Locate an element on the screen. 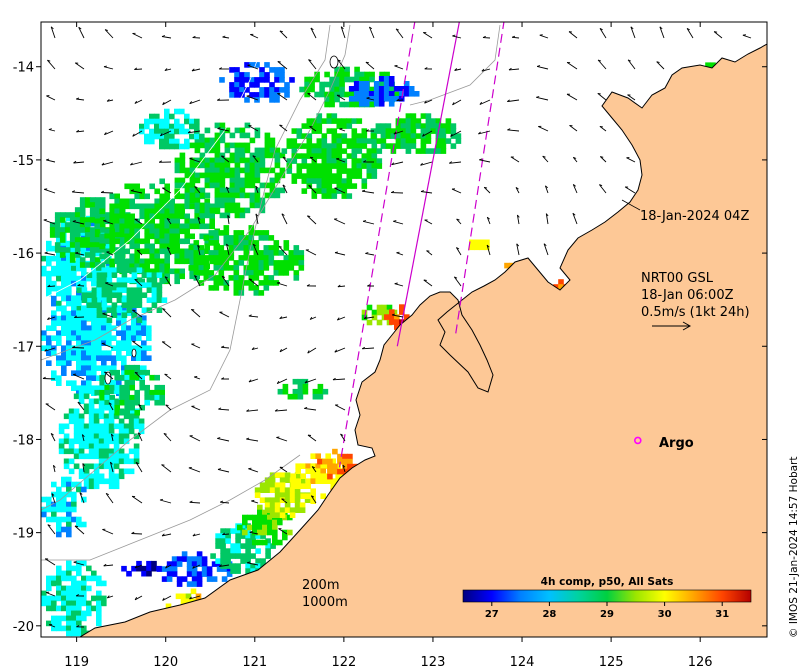  colorbar-tick-label: 31 is located at coordinates (722, 614).